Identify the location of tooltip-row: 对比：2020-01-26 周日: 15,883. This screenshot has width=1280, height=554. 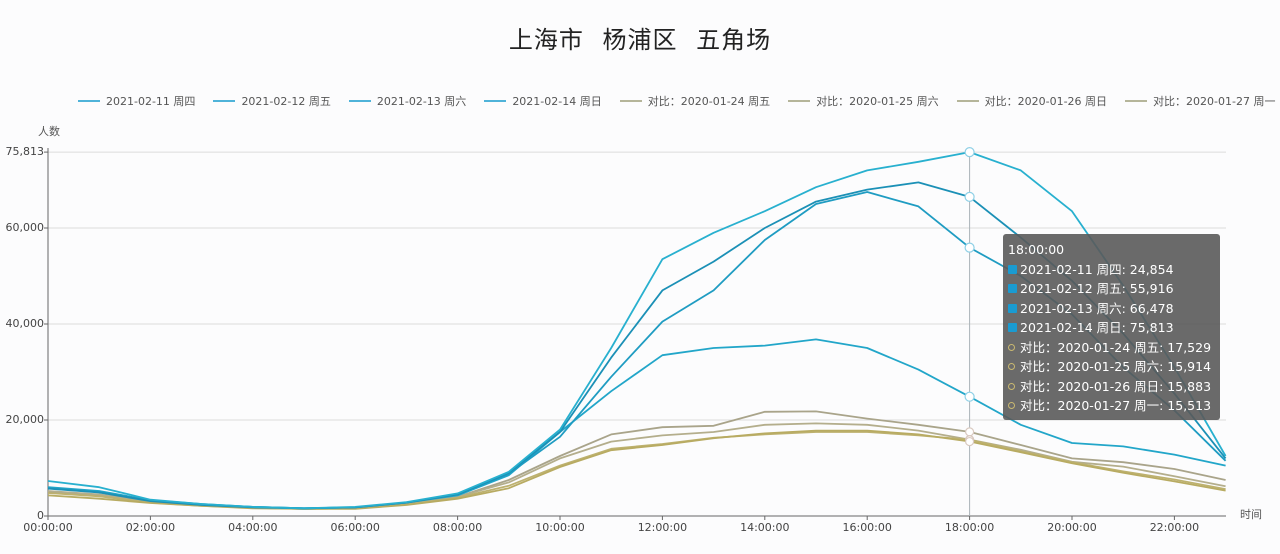
(1114, 387).